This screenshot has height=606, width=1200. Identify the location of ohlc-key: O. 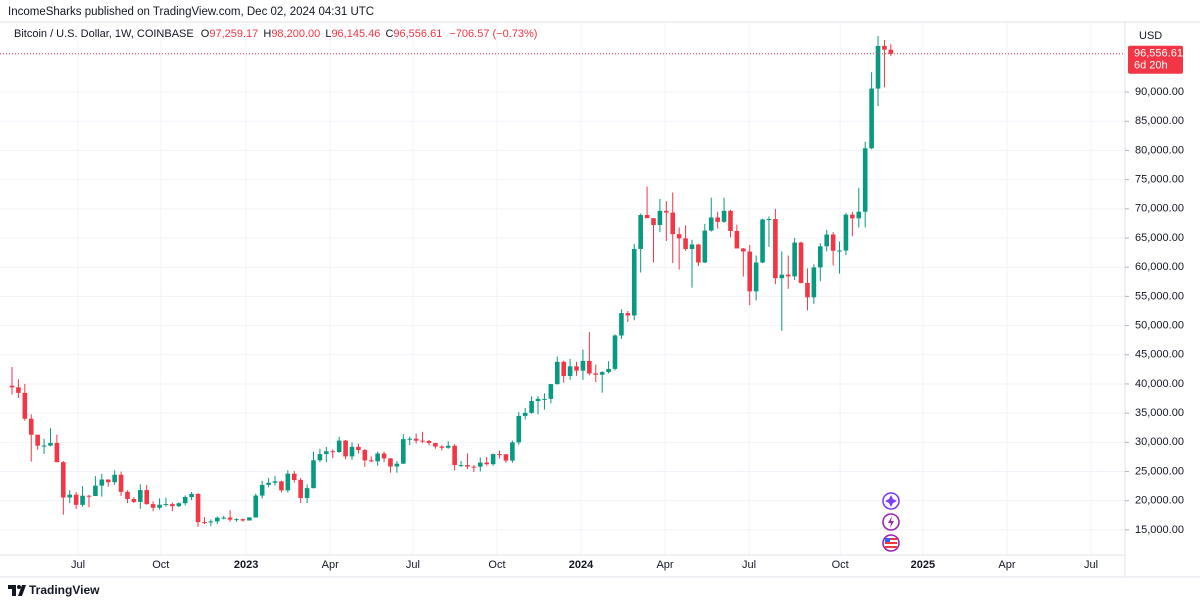
(205, 34).